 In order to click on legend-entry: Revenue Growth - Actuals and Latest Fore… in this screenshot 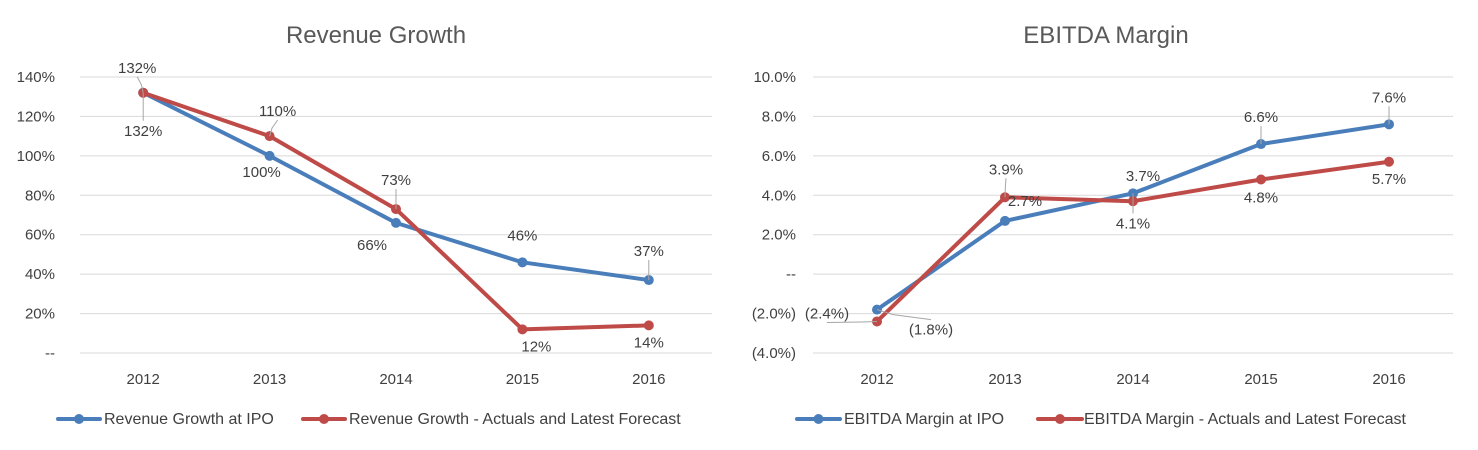, I will do `click(515, 419)`.